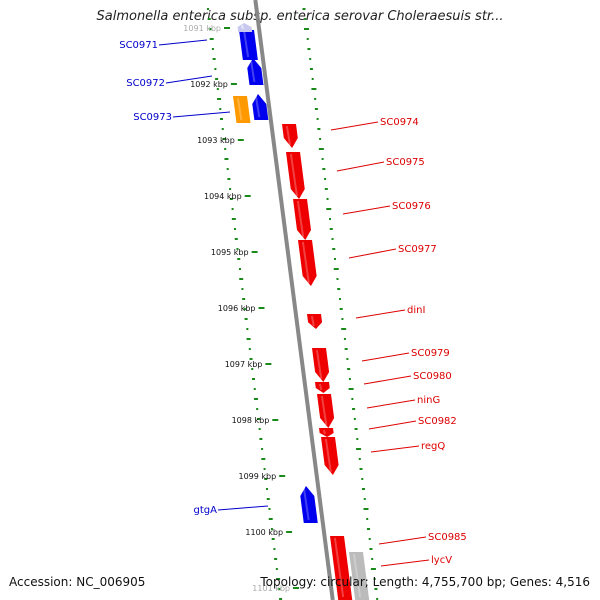  Describe the element at coordinates (138, 45) in the screenshot. I see `gene-label-sc0971: SC0971` at that location.